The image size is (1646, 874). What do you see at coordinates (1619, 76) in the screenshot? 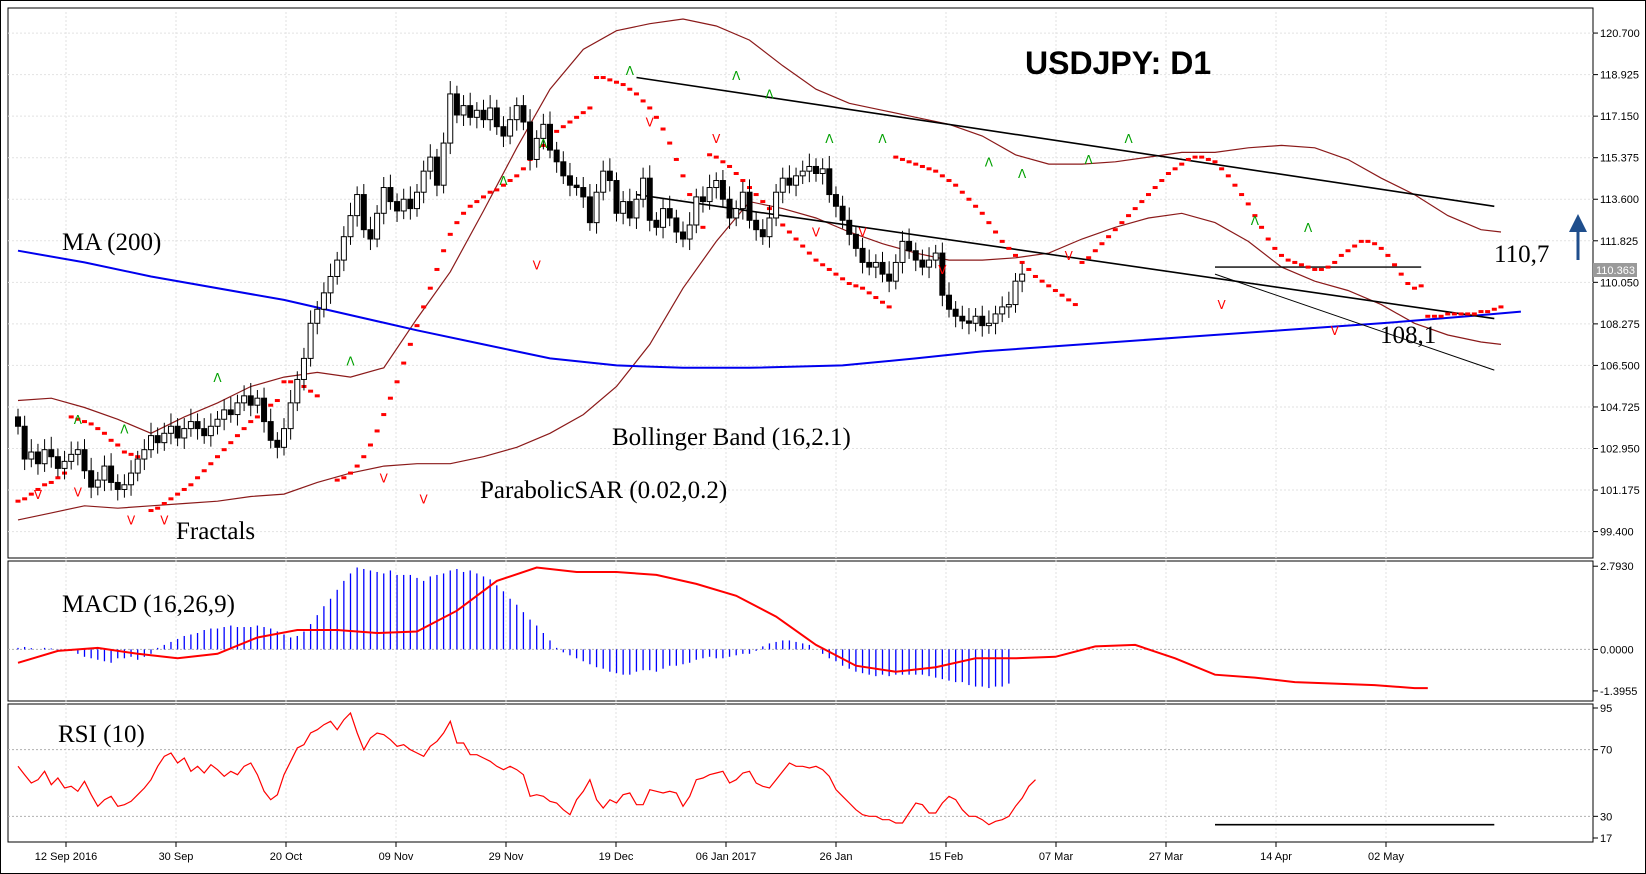
I see `price-tick-label: 118.925` at bounding box center [1619, 76].